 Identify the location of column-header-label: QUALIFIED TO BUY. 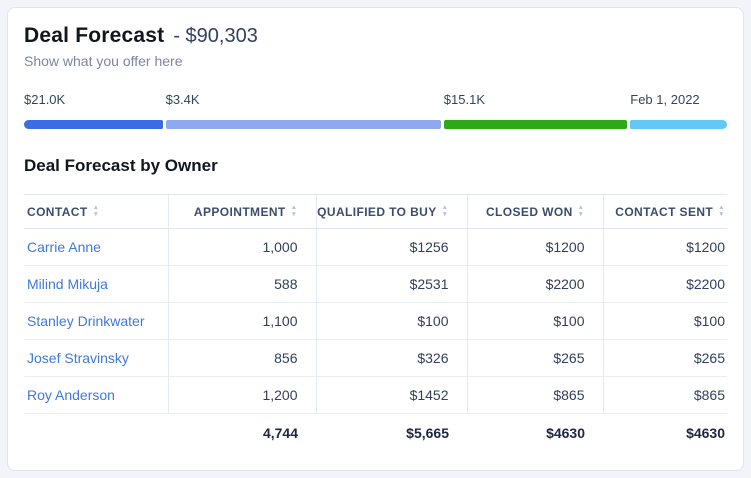
(377, 211).